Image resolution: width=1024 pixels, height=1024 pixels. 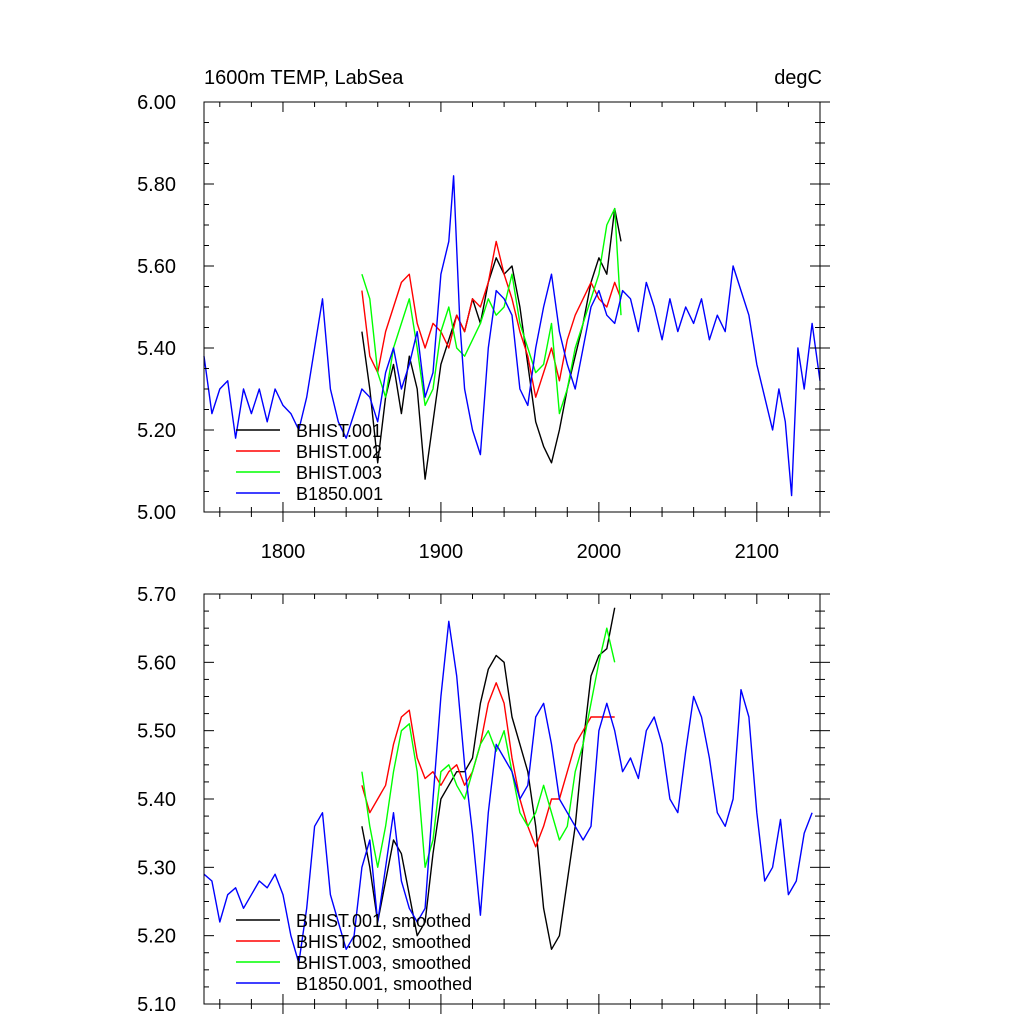 I want to click on y-tick-label: 5.10, so click(x=156, y=1005).